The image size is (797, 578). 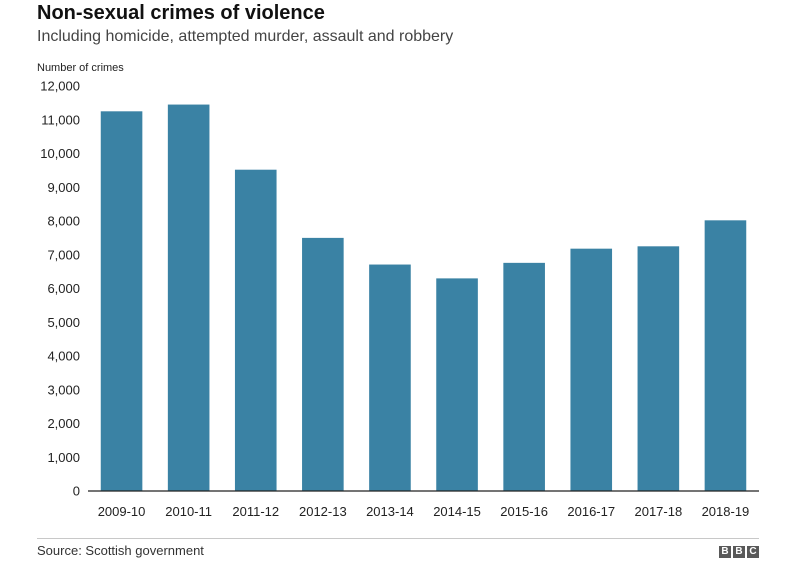 I want to click on y-axis-label: Number of crimes, so click(x=80, y=68).